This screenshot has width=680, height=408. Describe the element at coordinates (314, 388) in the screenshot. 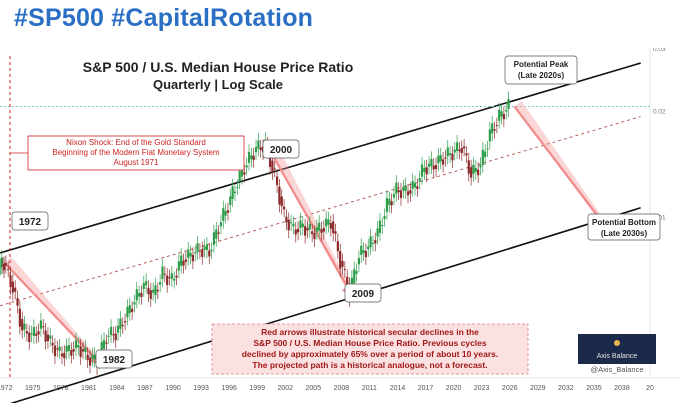

I see `x-tick-label: 2005` at that location.